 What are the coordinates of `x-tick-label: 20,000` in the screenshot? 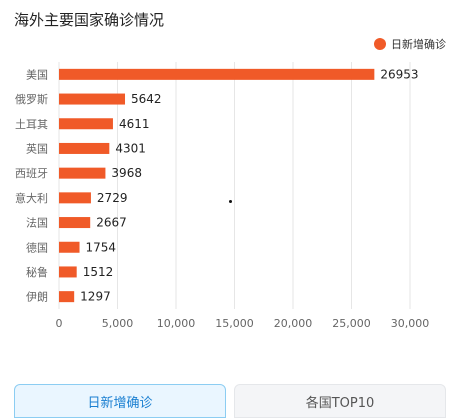 It's located at (293, 323).